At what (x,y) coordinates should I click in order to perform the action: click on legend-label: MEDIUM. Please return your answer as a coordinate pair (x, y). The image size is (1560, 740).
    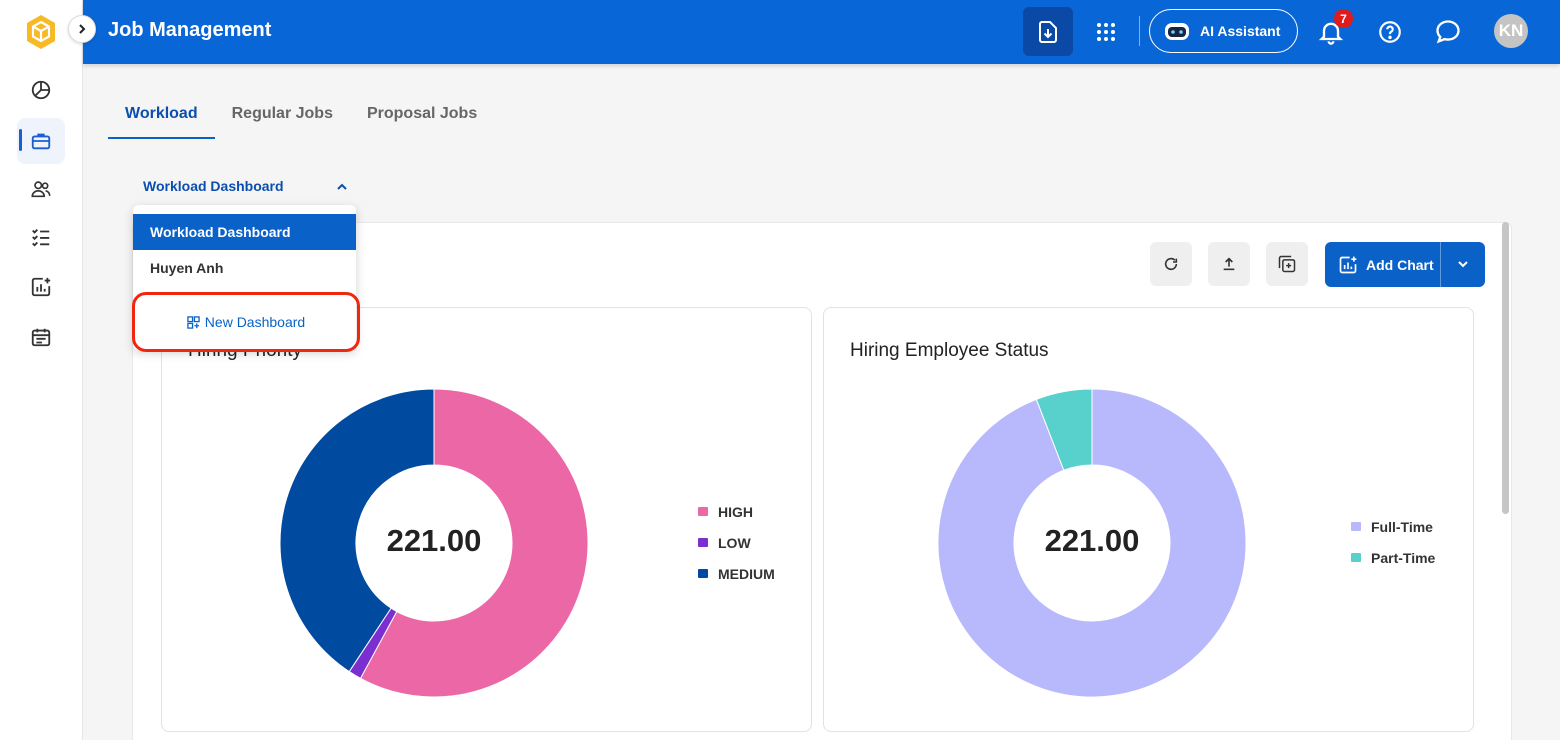
    Looking at the image, I should click on (746, 573).